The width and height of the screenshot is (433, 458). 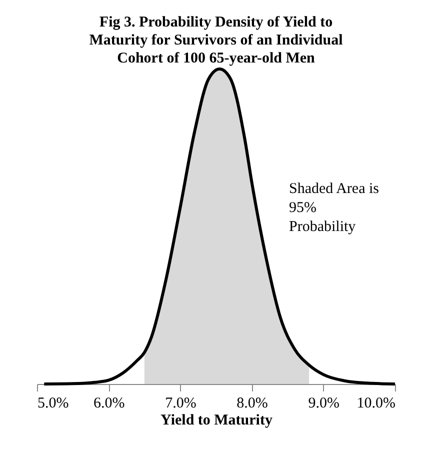 I want to click on annotation: Shaded Area is 95% Probability, so click(x=334, y=208).